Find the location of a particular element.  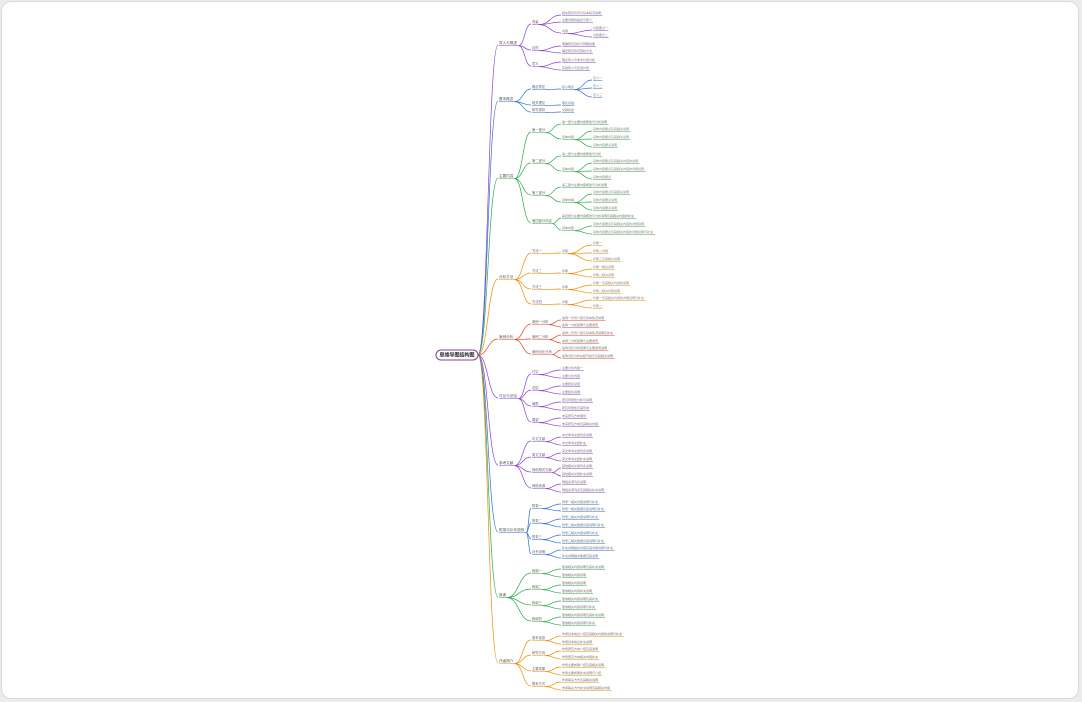

node-label-level-2: 附录二 is located at coordinates (537, 520).